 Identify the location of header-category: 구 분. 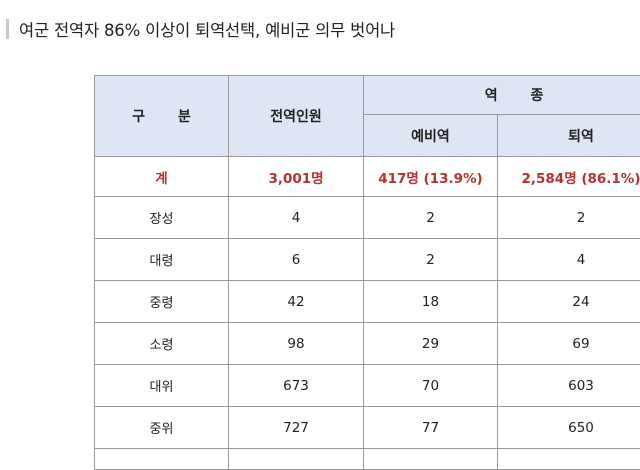
(162, 116).